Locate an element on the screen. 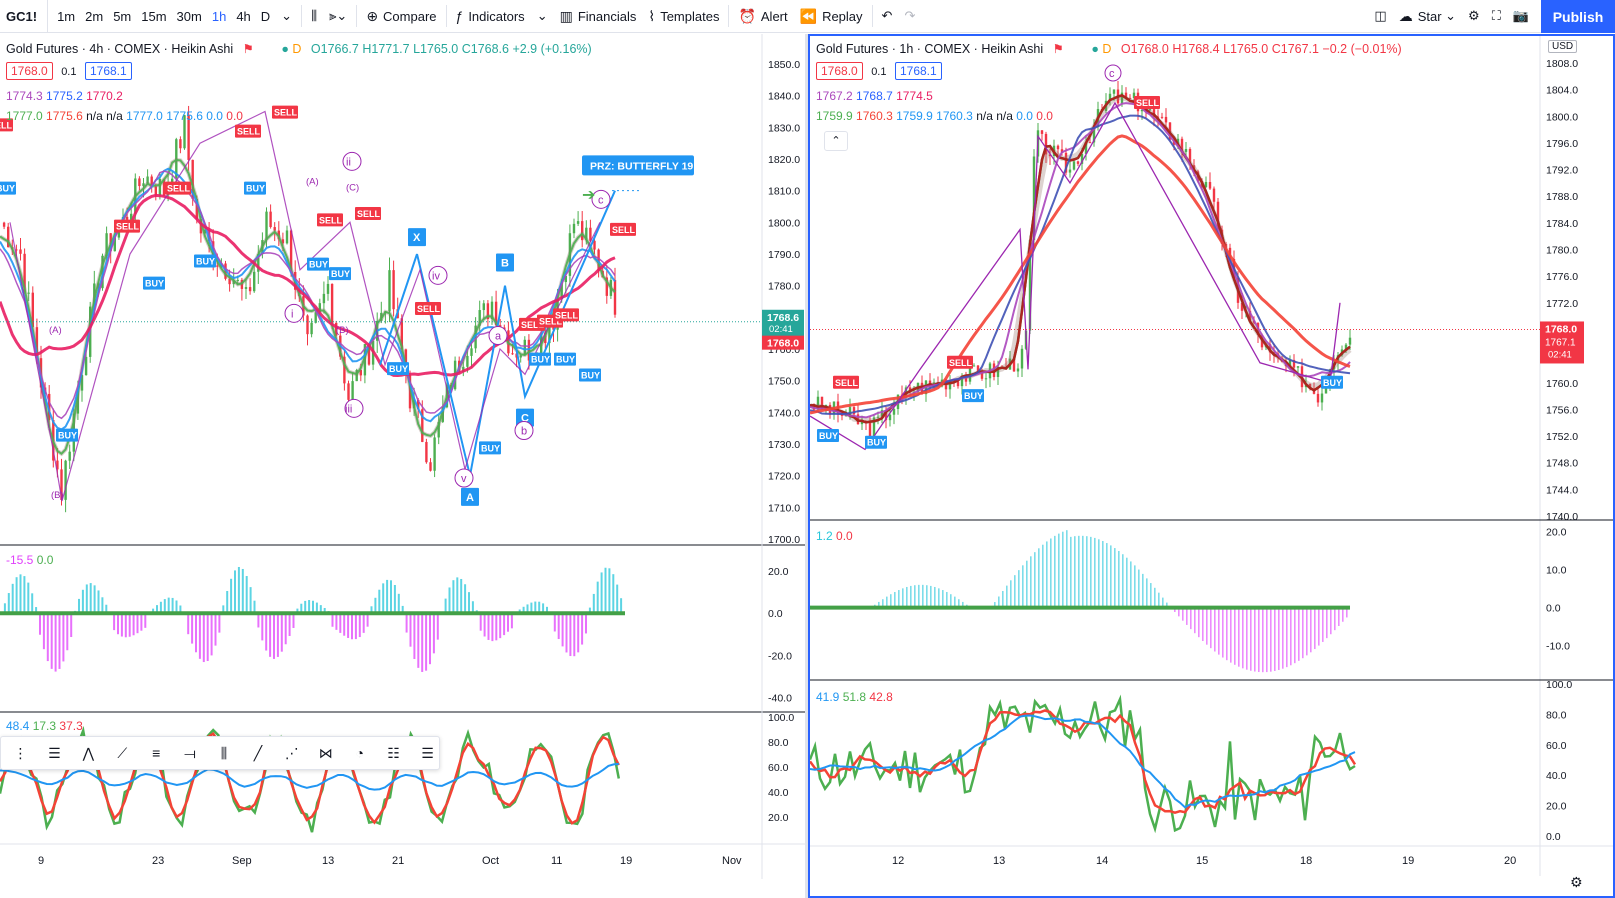  right-ask: 1768.1 is located at coordinates (918, 71).